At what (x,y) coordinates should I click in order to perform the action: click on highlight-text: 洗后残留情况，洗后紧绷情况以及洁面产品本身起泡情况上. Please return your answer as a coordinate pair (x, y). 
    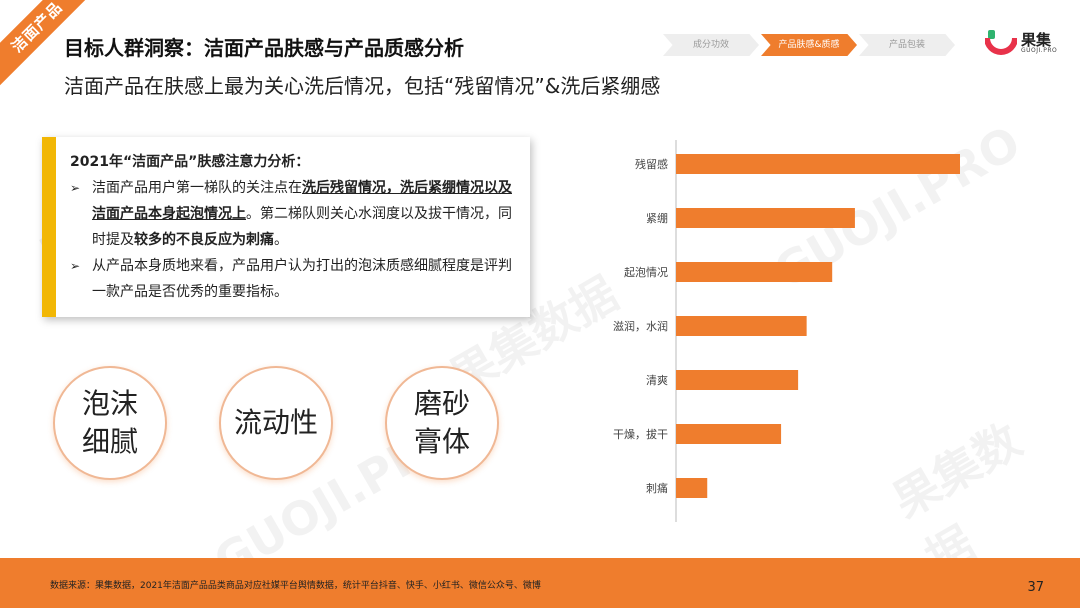
    Looking at the image, I should click on (302, 201).